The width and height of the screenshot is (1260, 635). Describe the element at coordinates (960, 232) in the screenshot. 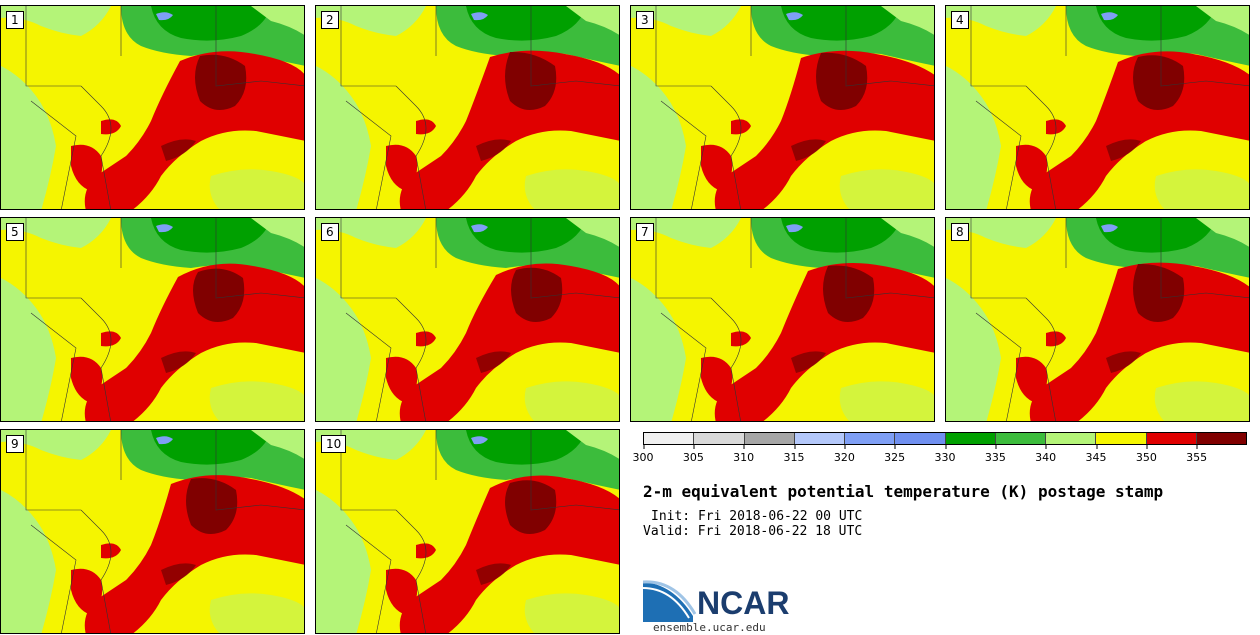

I see `member-label: 8` at that location.